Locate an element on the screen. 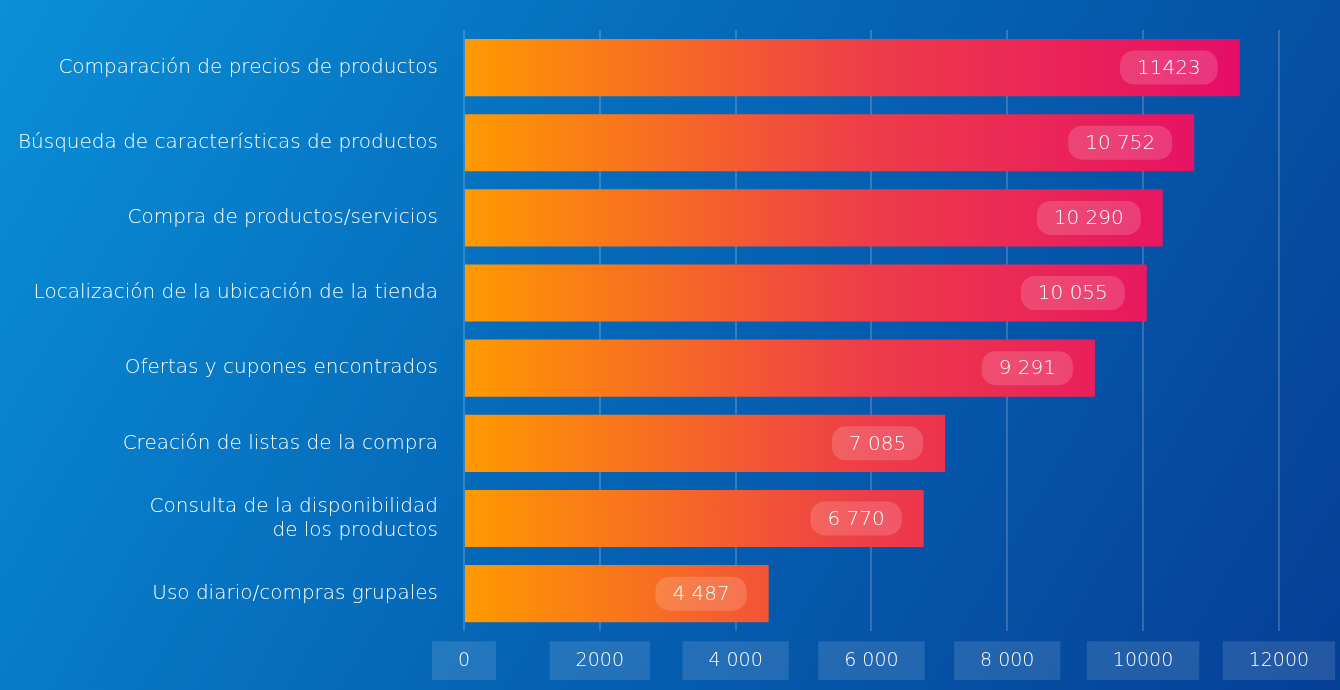 This screenshot has height=690, width=1340. x-tick-label: 12000 is located at coordinates (1279, 658).